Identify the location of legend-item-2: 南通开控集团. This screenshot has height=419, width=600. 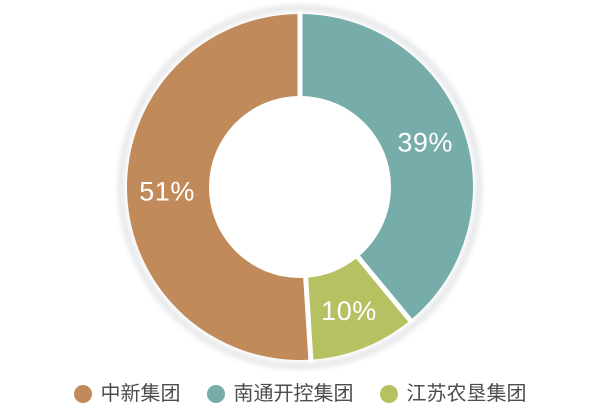
(280, 394).